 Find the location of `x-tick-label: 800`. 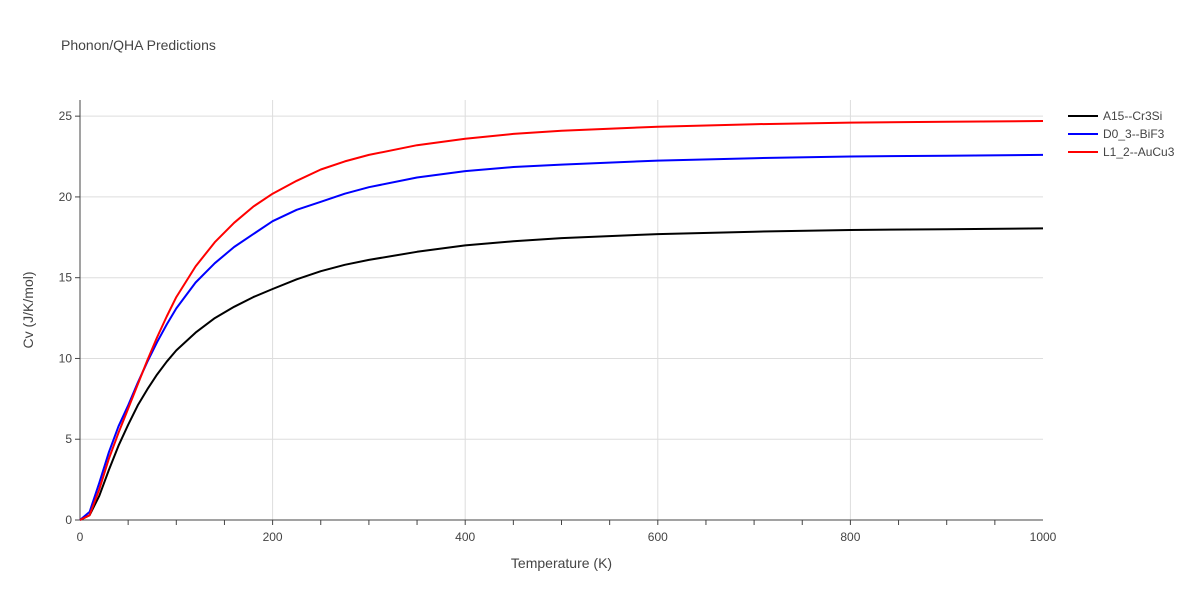

x-tick-label: 800 is located at coordinates (850, 537).